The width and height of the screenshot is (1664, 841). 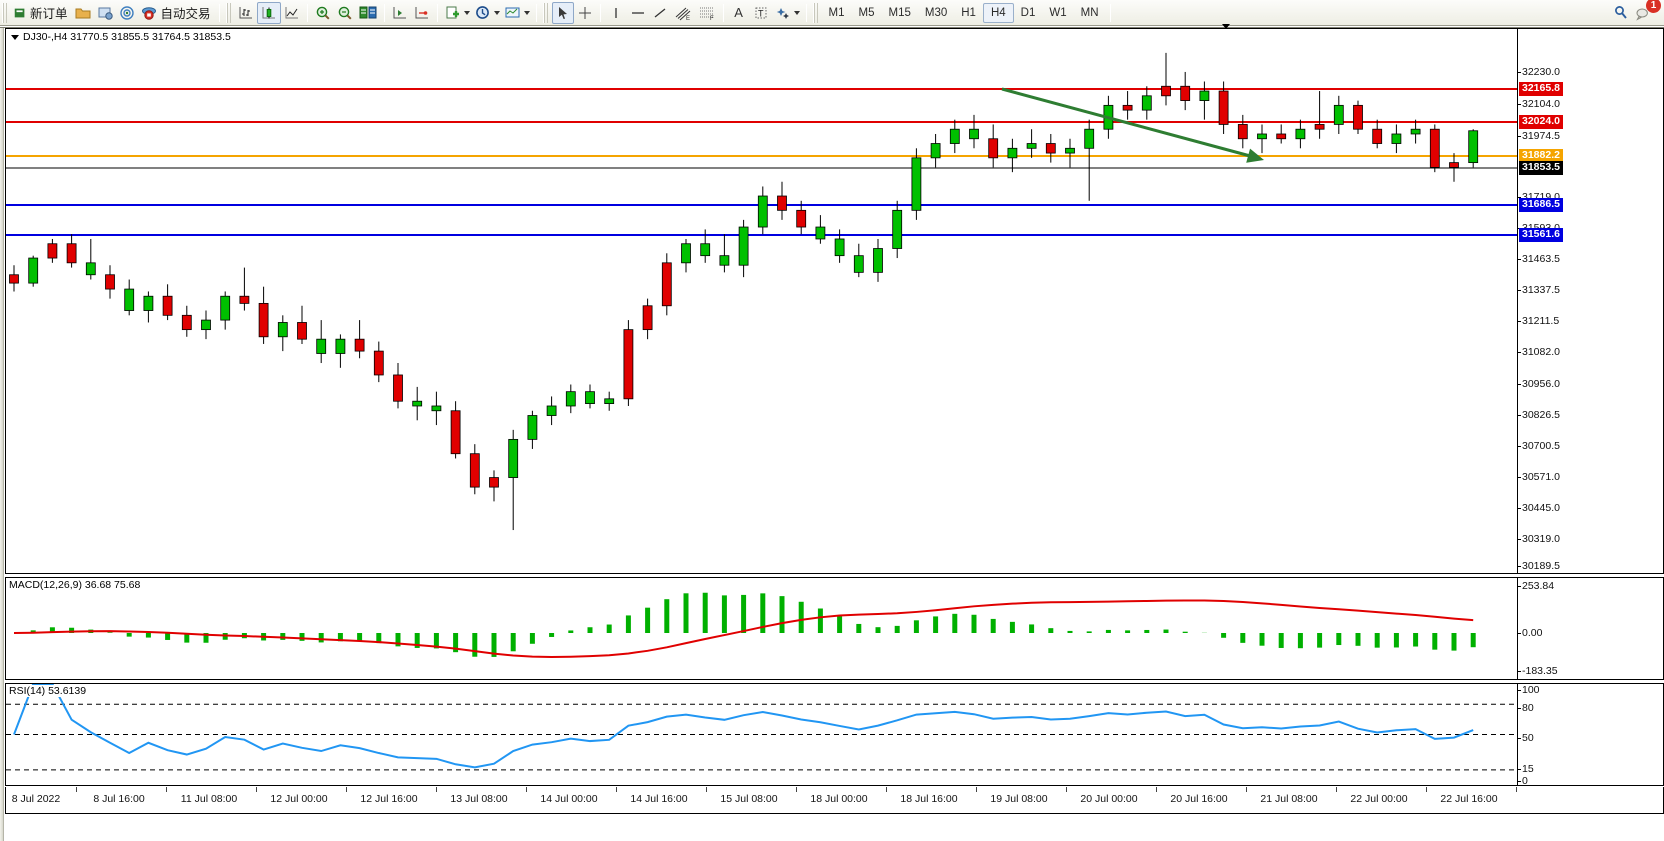 What do you see at coordinates (246, 13) in the screenshot?
I see `bar-chart-button` at bounding box center [246, 13].